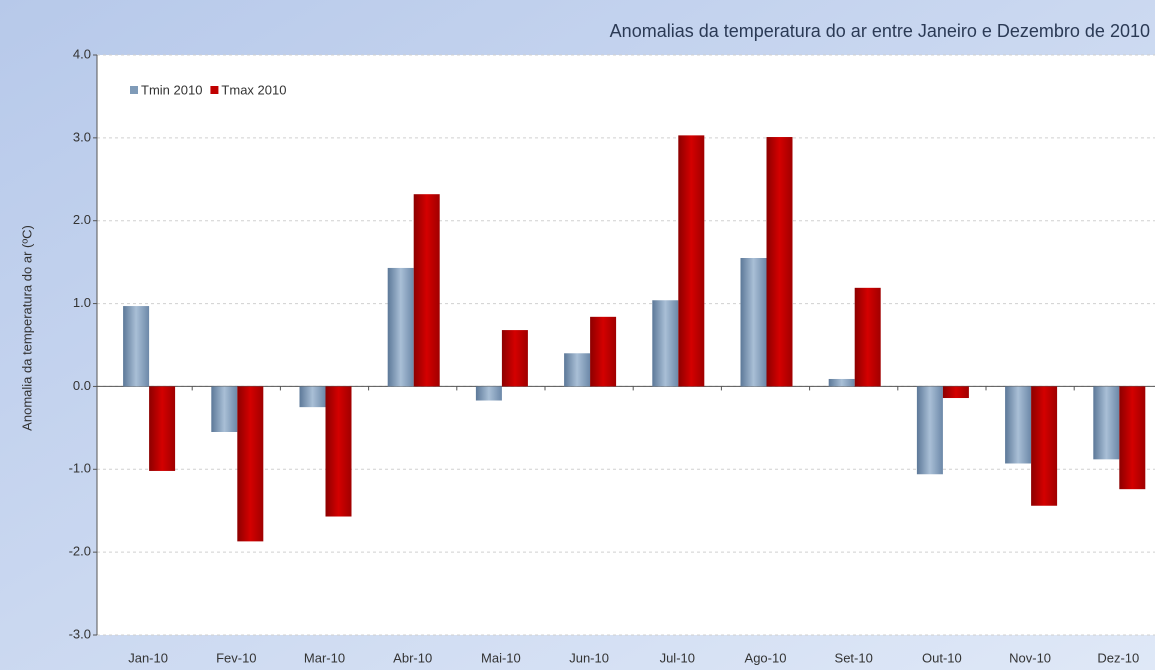  Describe the element at coordinates (1118, 657) in the screenshot. I see `x-tick-label: Dez-10` at that location.